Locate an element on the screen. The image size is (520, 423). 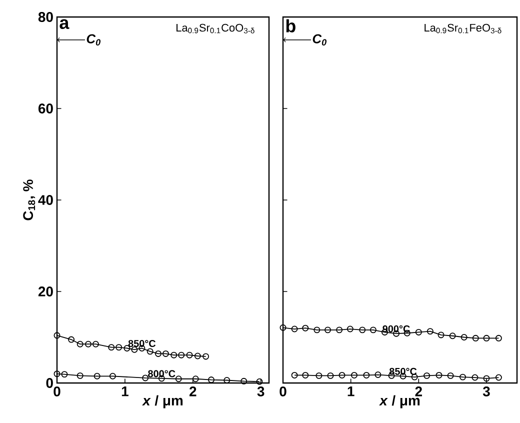
chart-title: a is located at coordinates (65, 24).